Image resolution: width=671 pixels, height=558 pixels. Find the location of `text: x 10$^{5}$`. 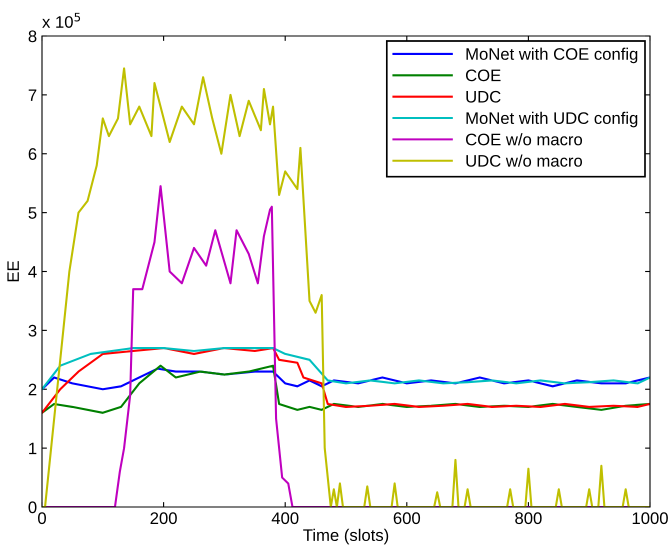

text: x 10$^{5}$ is located at coordinates (61, 20).